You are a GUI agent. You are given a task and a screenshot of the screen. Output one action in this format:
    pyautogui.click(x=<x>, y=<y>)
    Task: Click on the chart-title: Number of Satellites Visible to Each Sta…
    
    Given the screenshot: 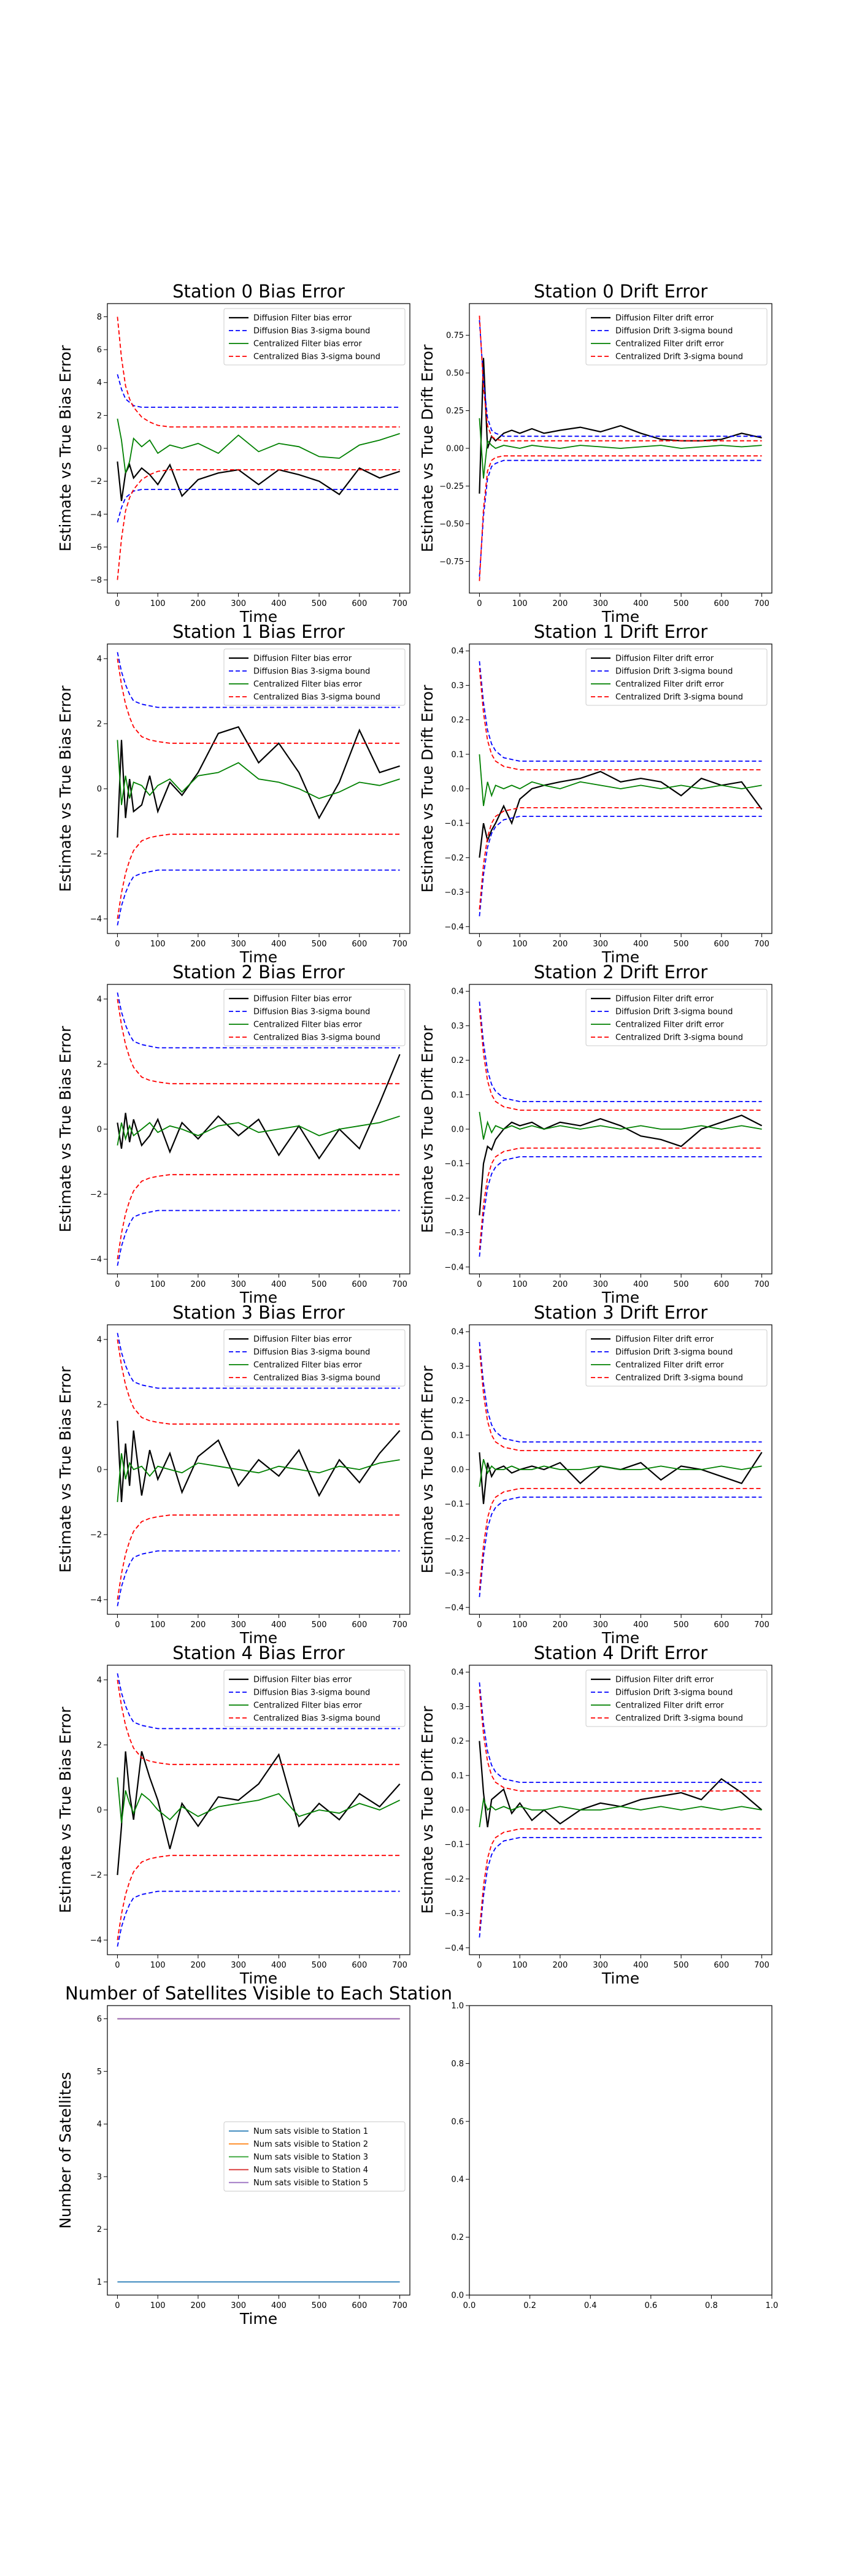 What is the action you would take?
    pyautogui.click(x=258, y=1993)
    